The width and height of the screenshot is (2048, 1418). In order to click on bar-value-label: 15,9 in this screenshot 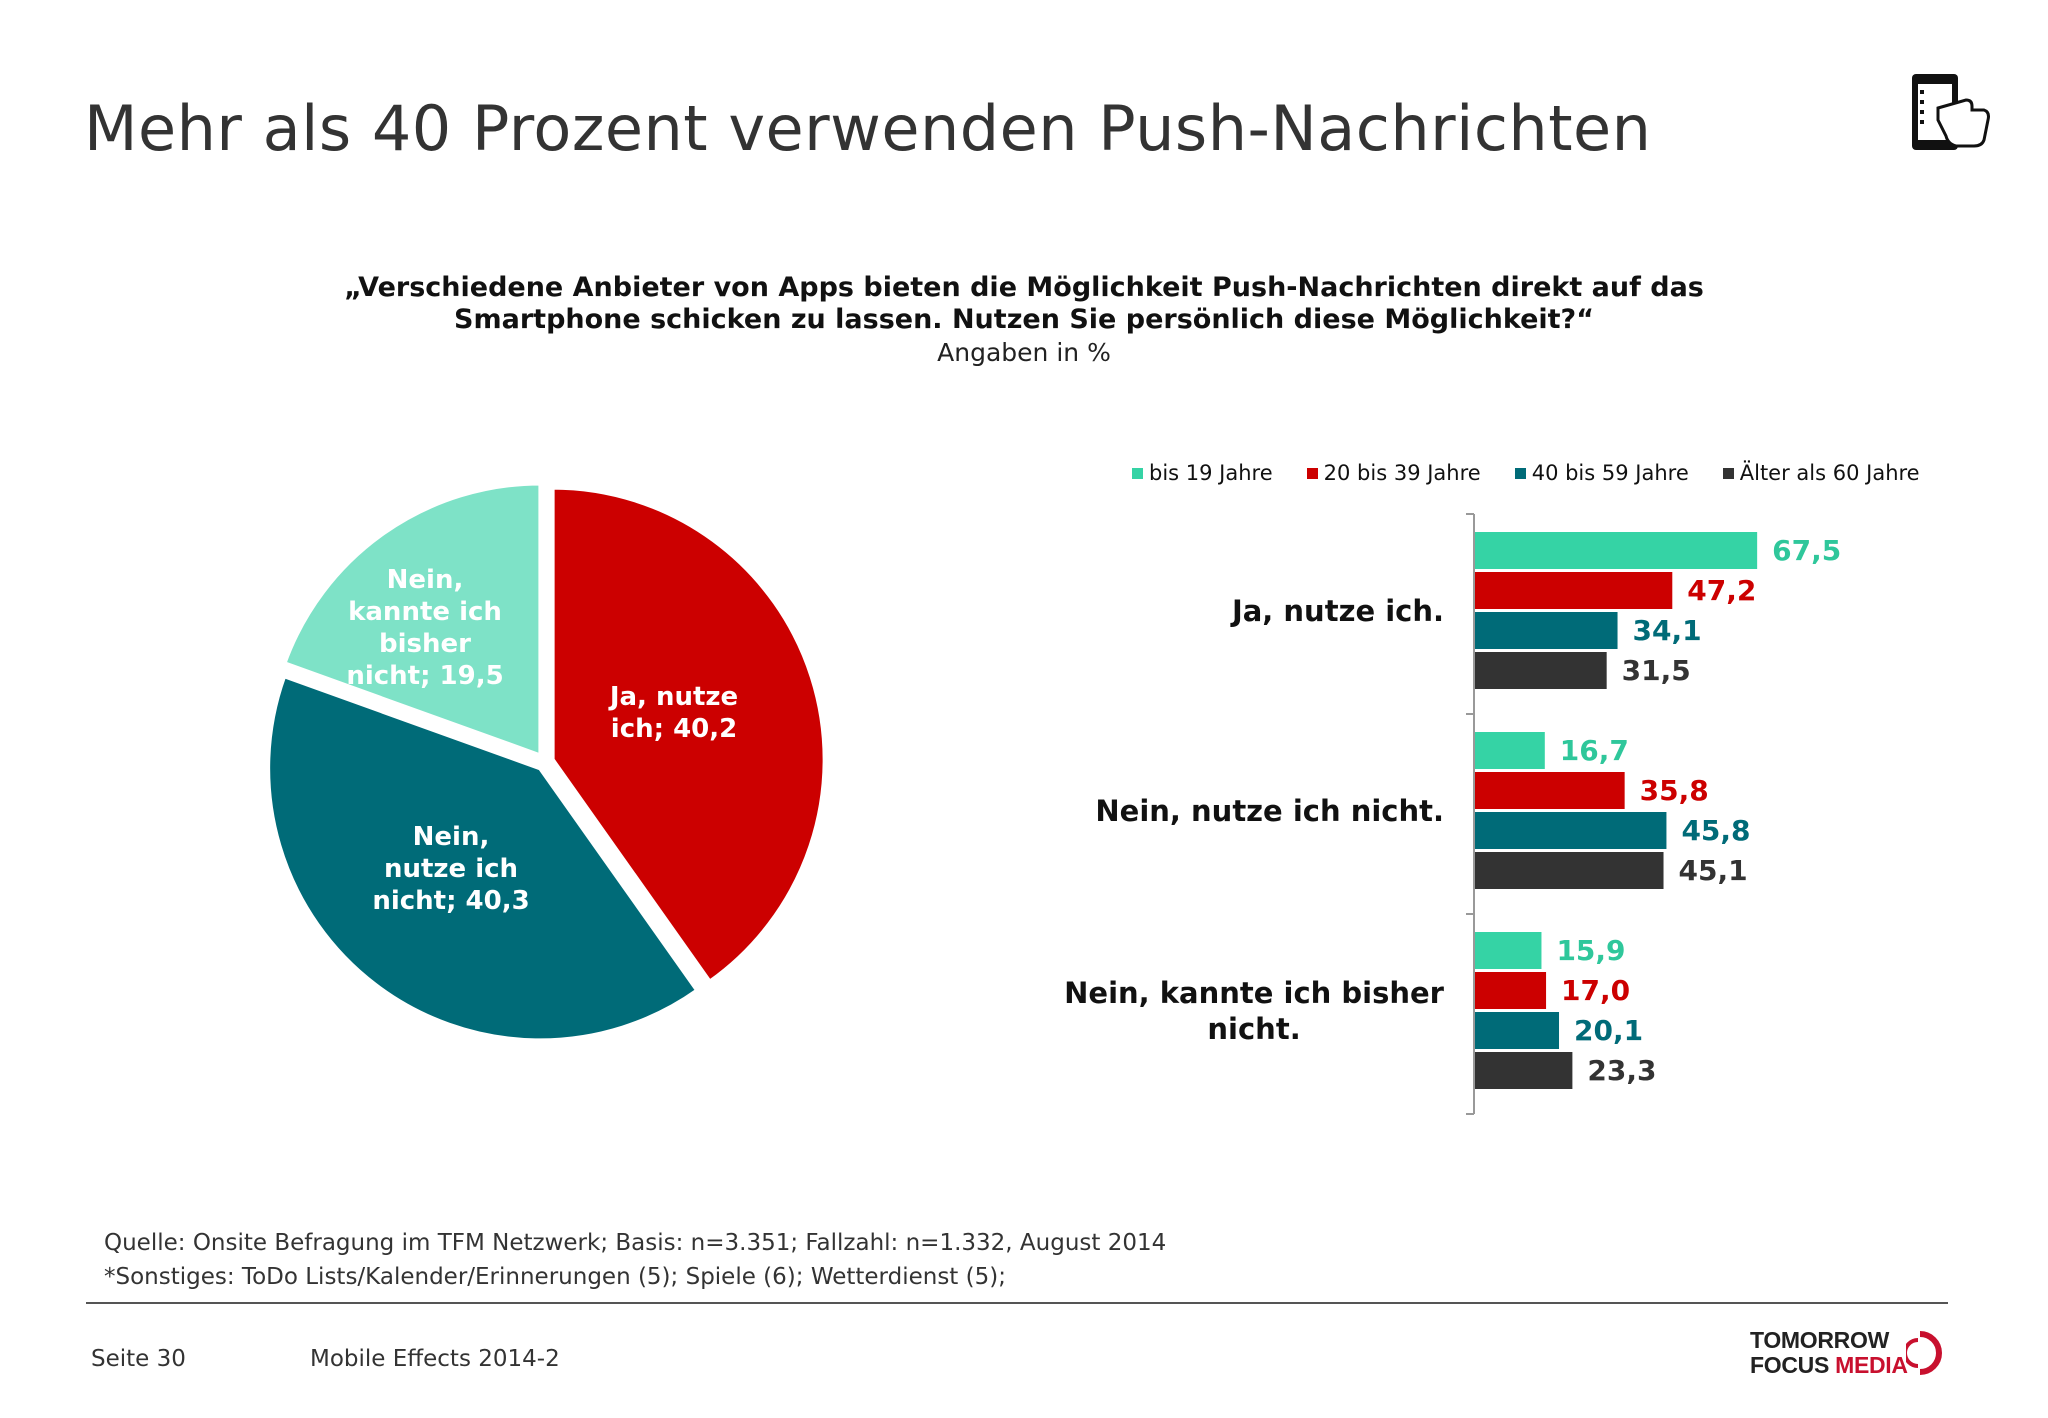, I will do `click(1591, 950)`.